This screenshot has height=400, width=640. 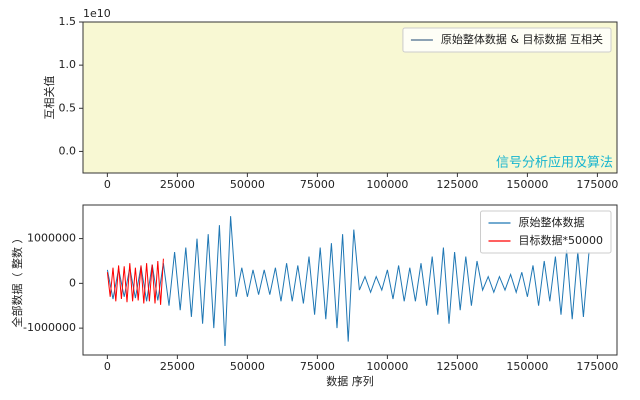 I want to click on data-line, so click(x=135, y=281).